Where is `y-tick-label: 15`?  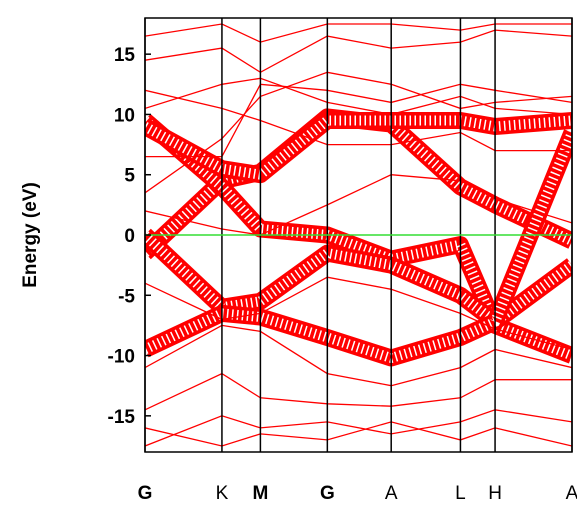 y-tick-label: 15 is located at coordinates (125, 55).